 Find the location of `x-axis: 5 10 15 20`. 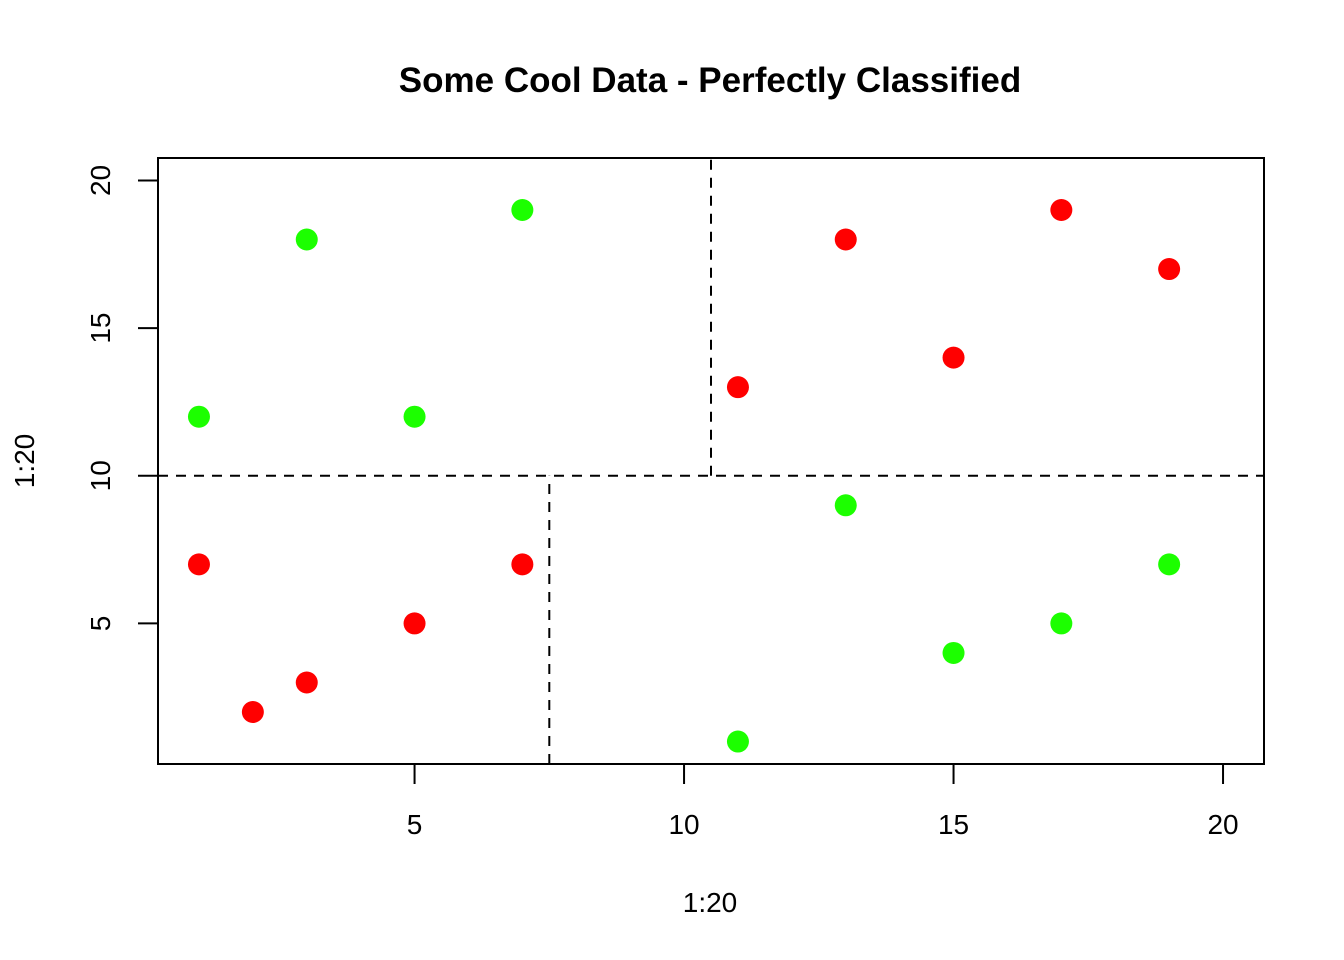

x-axis: 5 10 15 20 is located at coordinates (823, 801).